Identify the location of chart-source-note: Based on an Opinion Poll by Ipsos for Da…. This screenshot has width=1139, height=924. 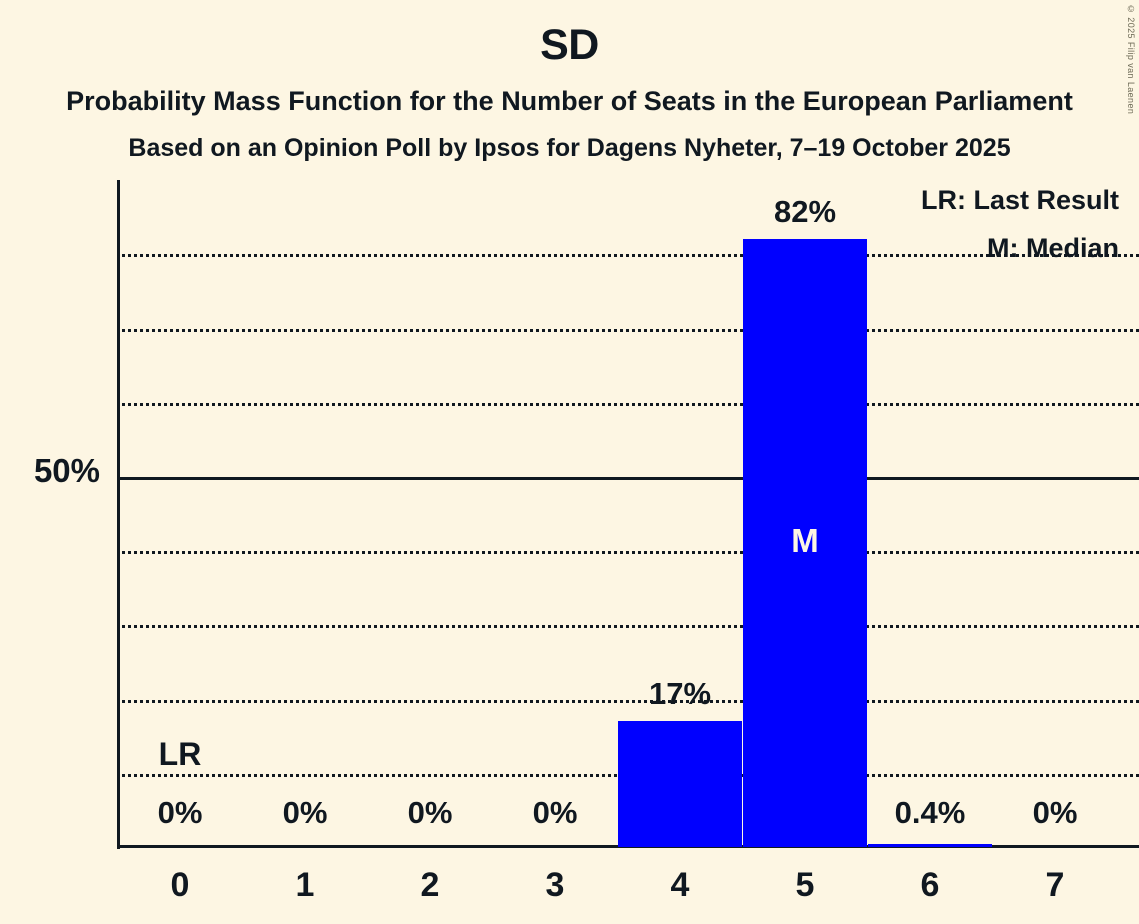
(569, 148).